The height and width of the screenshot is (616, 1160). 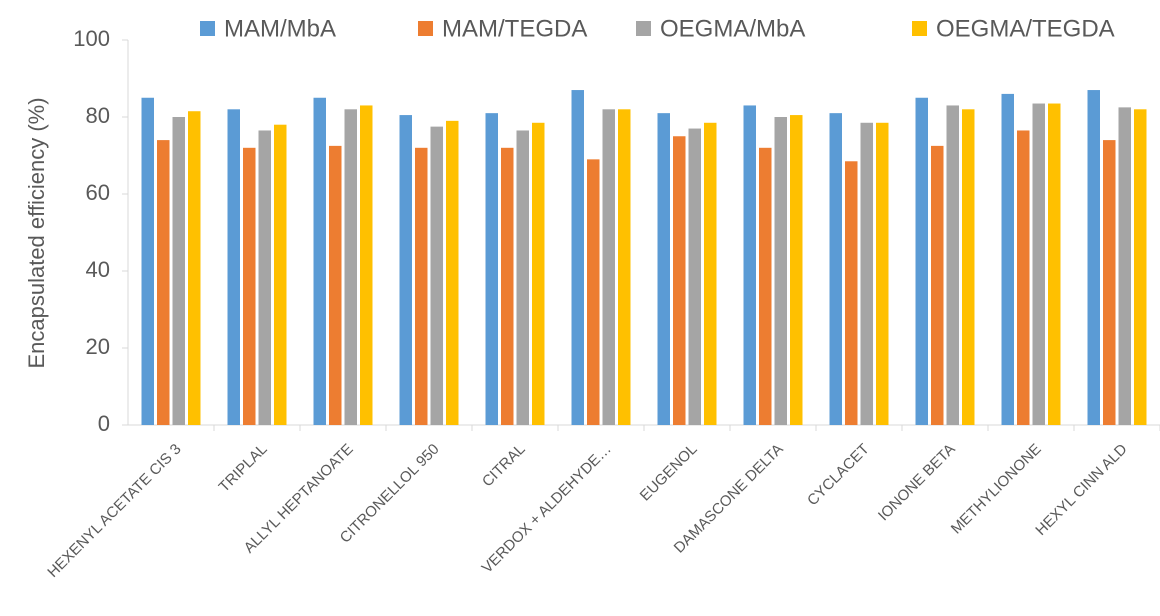 What do you see at coordinates (838, 475) in the screenshot?
I see `x-tick-label: CYCLACET` at bounding box center [838, 475].